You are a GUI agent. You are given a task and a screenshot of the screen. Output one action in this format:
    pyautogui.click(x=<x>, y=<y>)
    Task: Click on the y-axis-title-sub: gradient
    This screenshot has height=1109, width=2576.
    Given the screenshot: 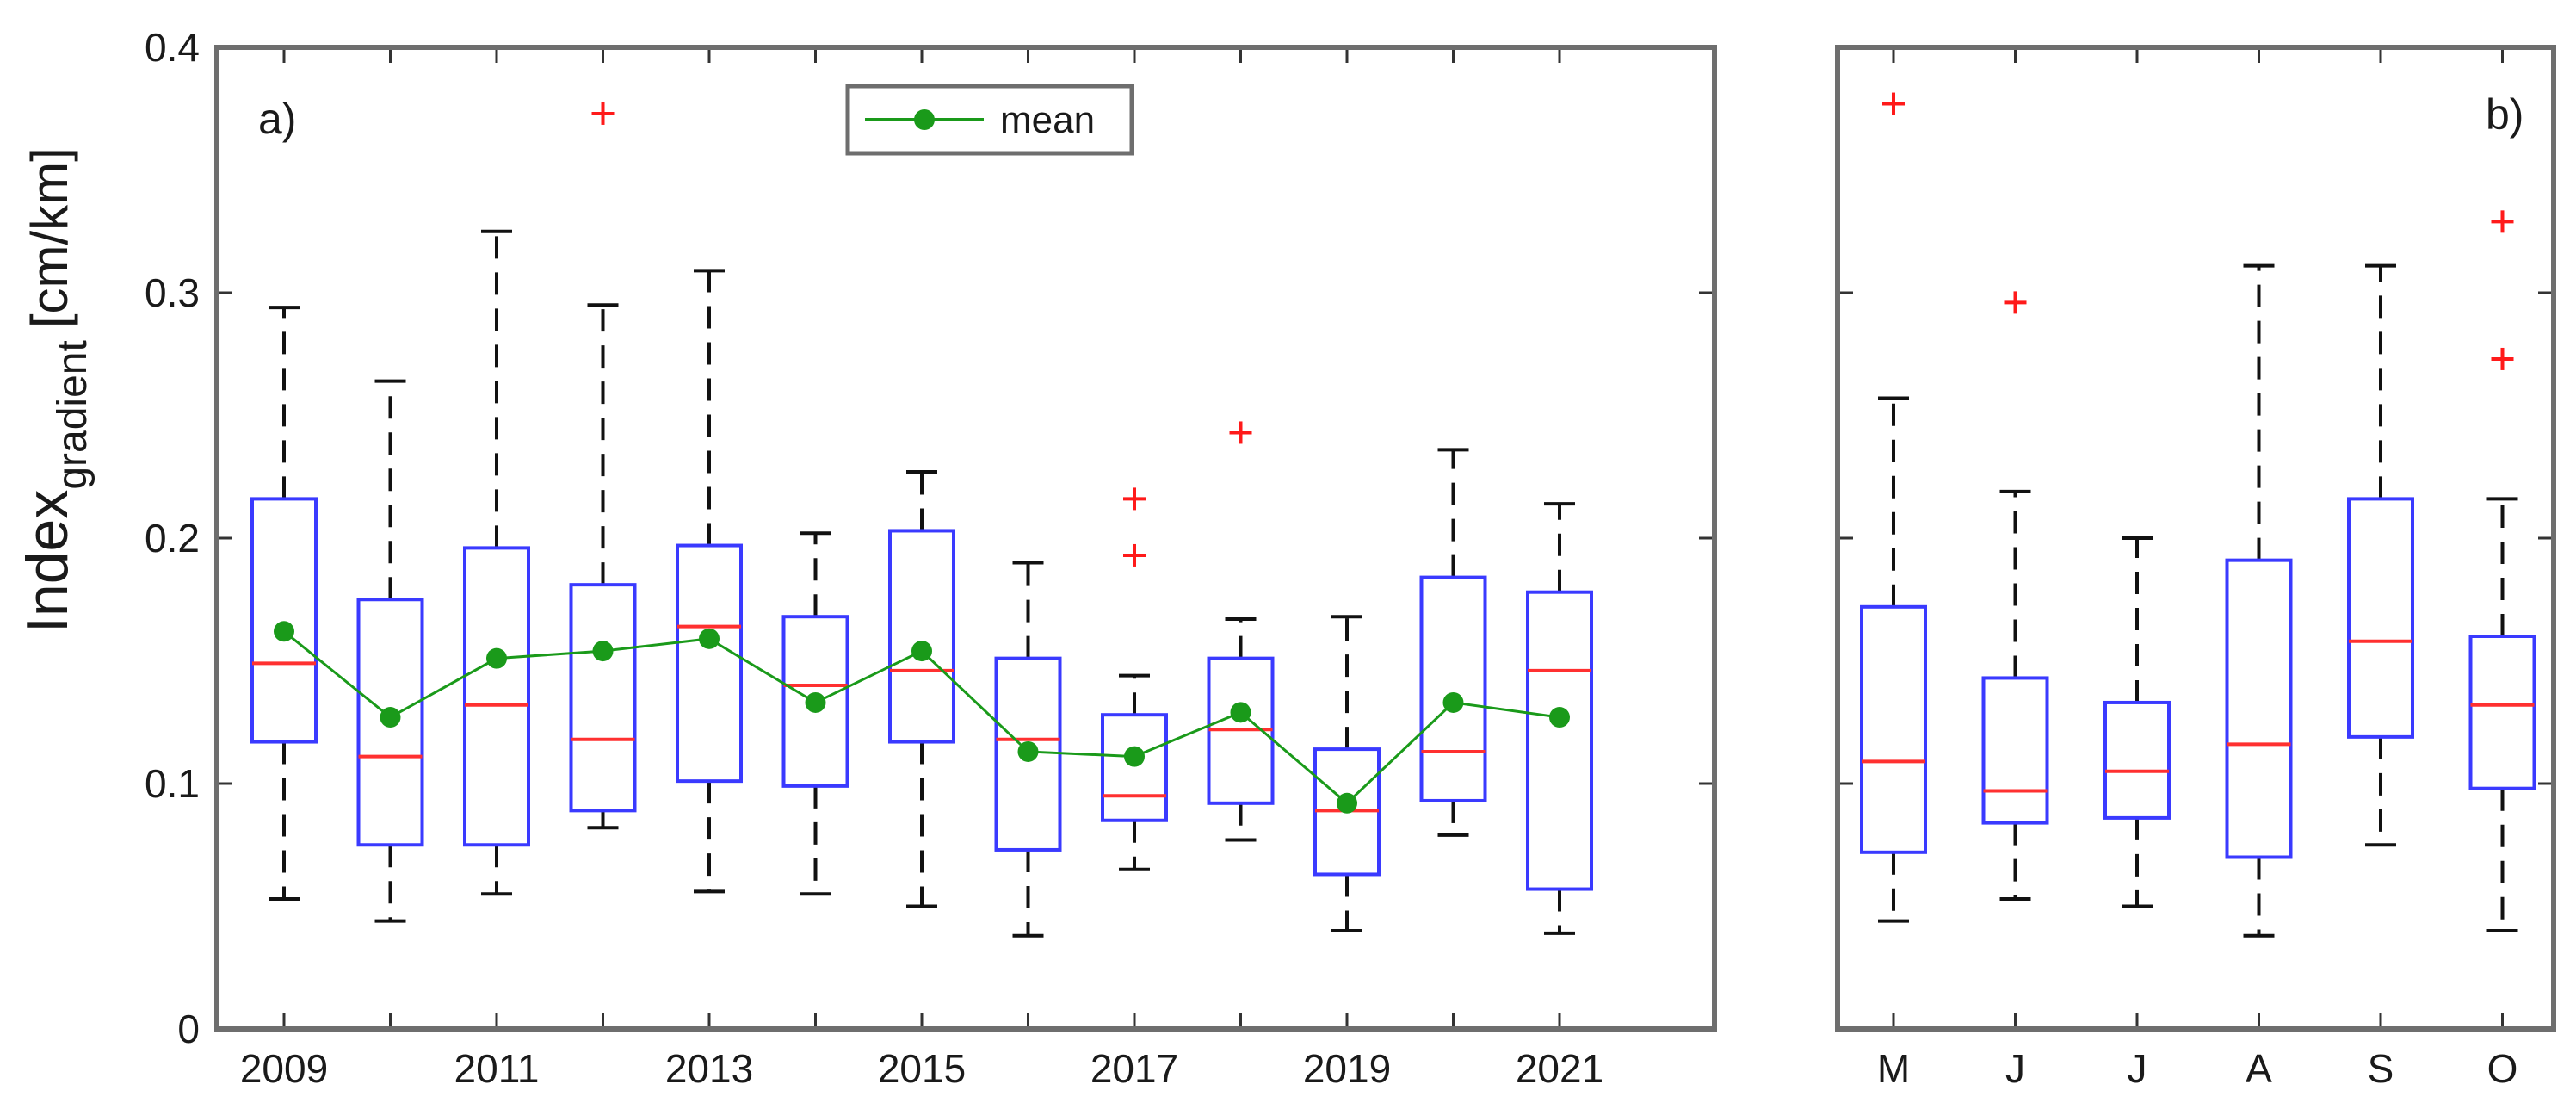 What is the action you would take?
    pyautogui.click(x=73, y=414)
    